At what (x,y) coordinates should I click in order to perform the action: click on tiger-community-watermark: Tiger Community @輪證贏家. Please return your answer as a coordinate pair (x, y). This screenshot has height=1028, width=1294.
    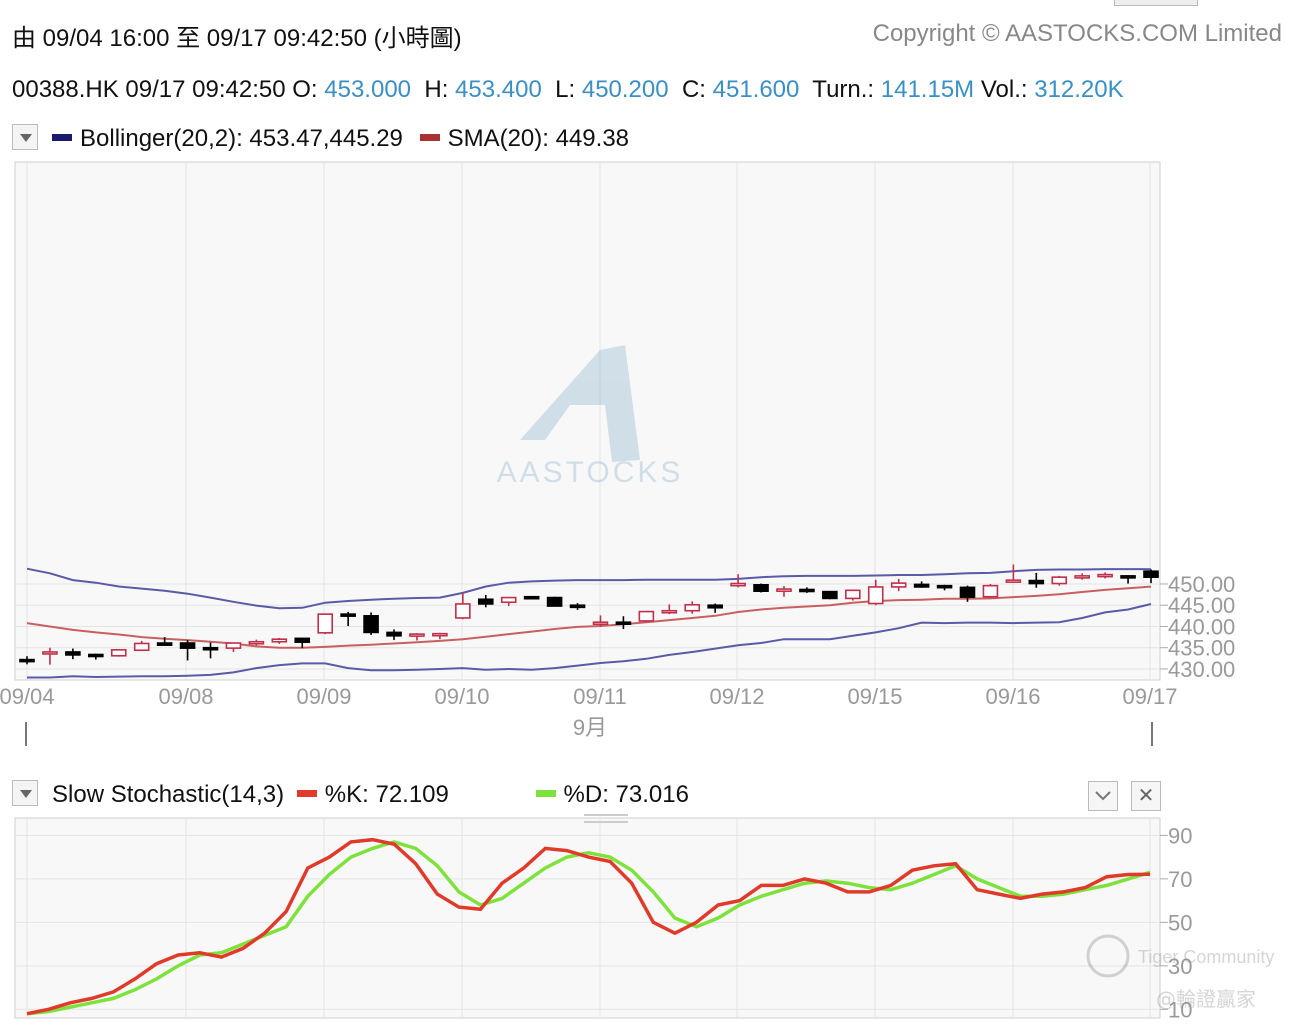
    Looking at the image, I should click on (1180, 972).